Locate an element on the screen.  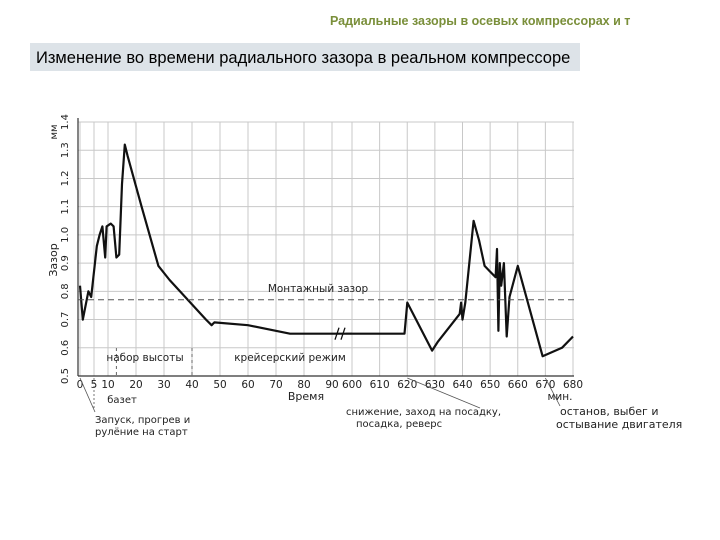
x-tick-label: 80 is located at coordinates (303, 385).